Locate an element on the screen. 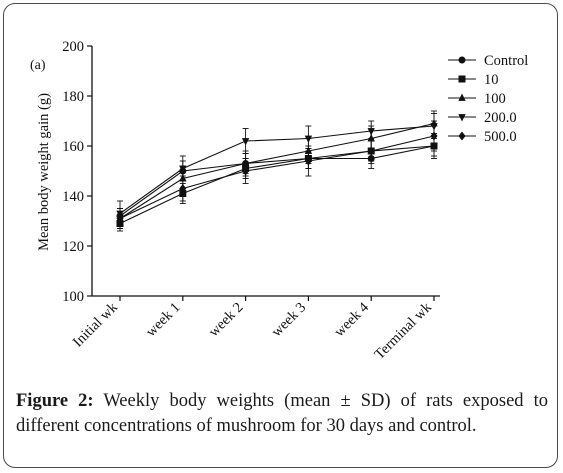  legend-label: 100 is located at coordinates (495, 99).